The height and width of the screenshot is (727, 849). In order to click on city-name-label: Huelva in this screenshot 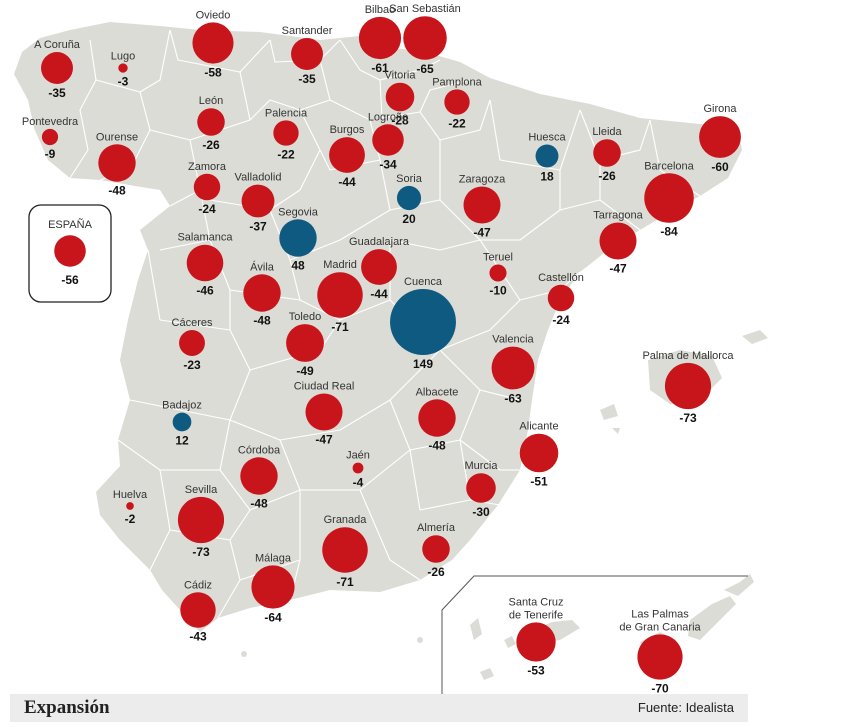, I will do `click(130, 495)`.